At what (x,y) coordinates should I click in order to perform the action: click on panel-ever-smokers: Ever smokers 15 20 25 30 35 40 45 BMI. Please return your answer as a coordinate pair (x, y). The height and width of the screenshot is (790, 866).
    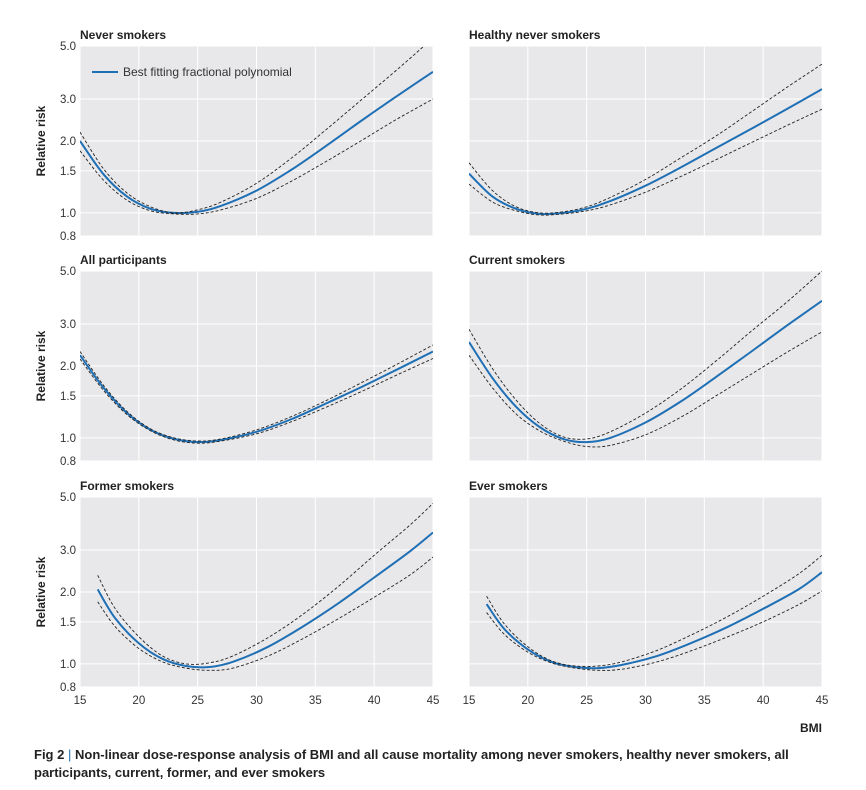
    Looking at the image, I should click on (646, 607).